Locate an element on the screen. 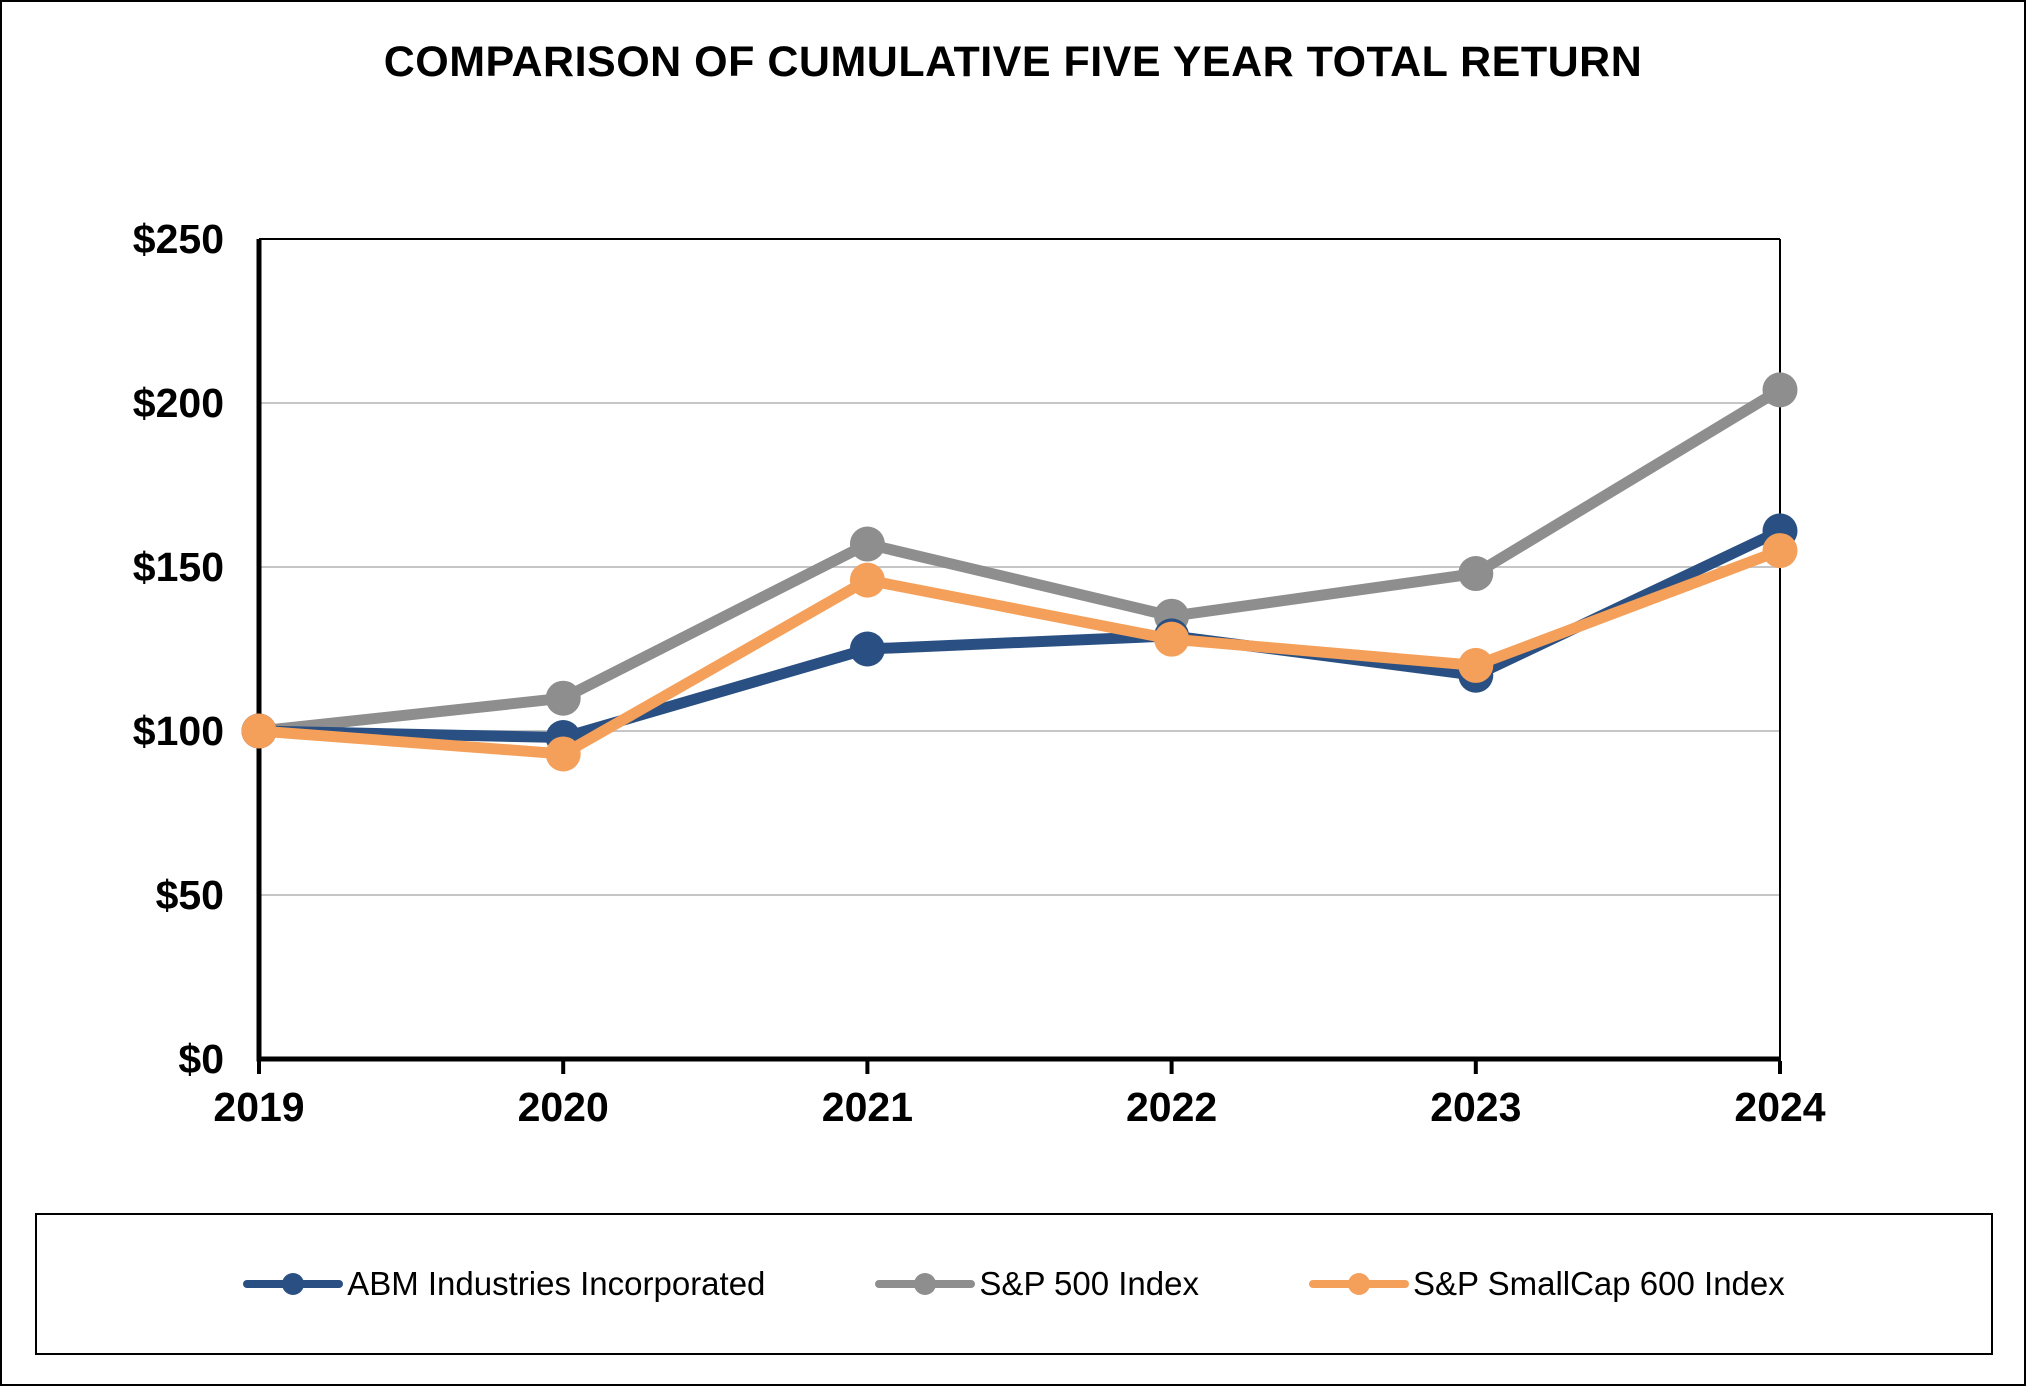  legend-item-smallcap600: S&P SmallCap 600 Index is located at coordinates (1546, 1284).